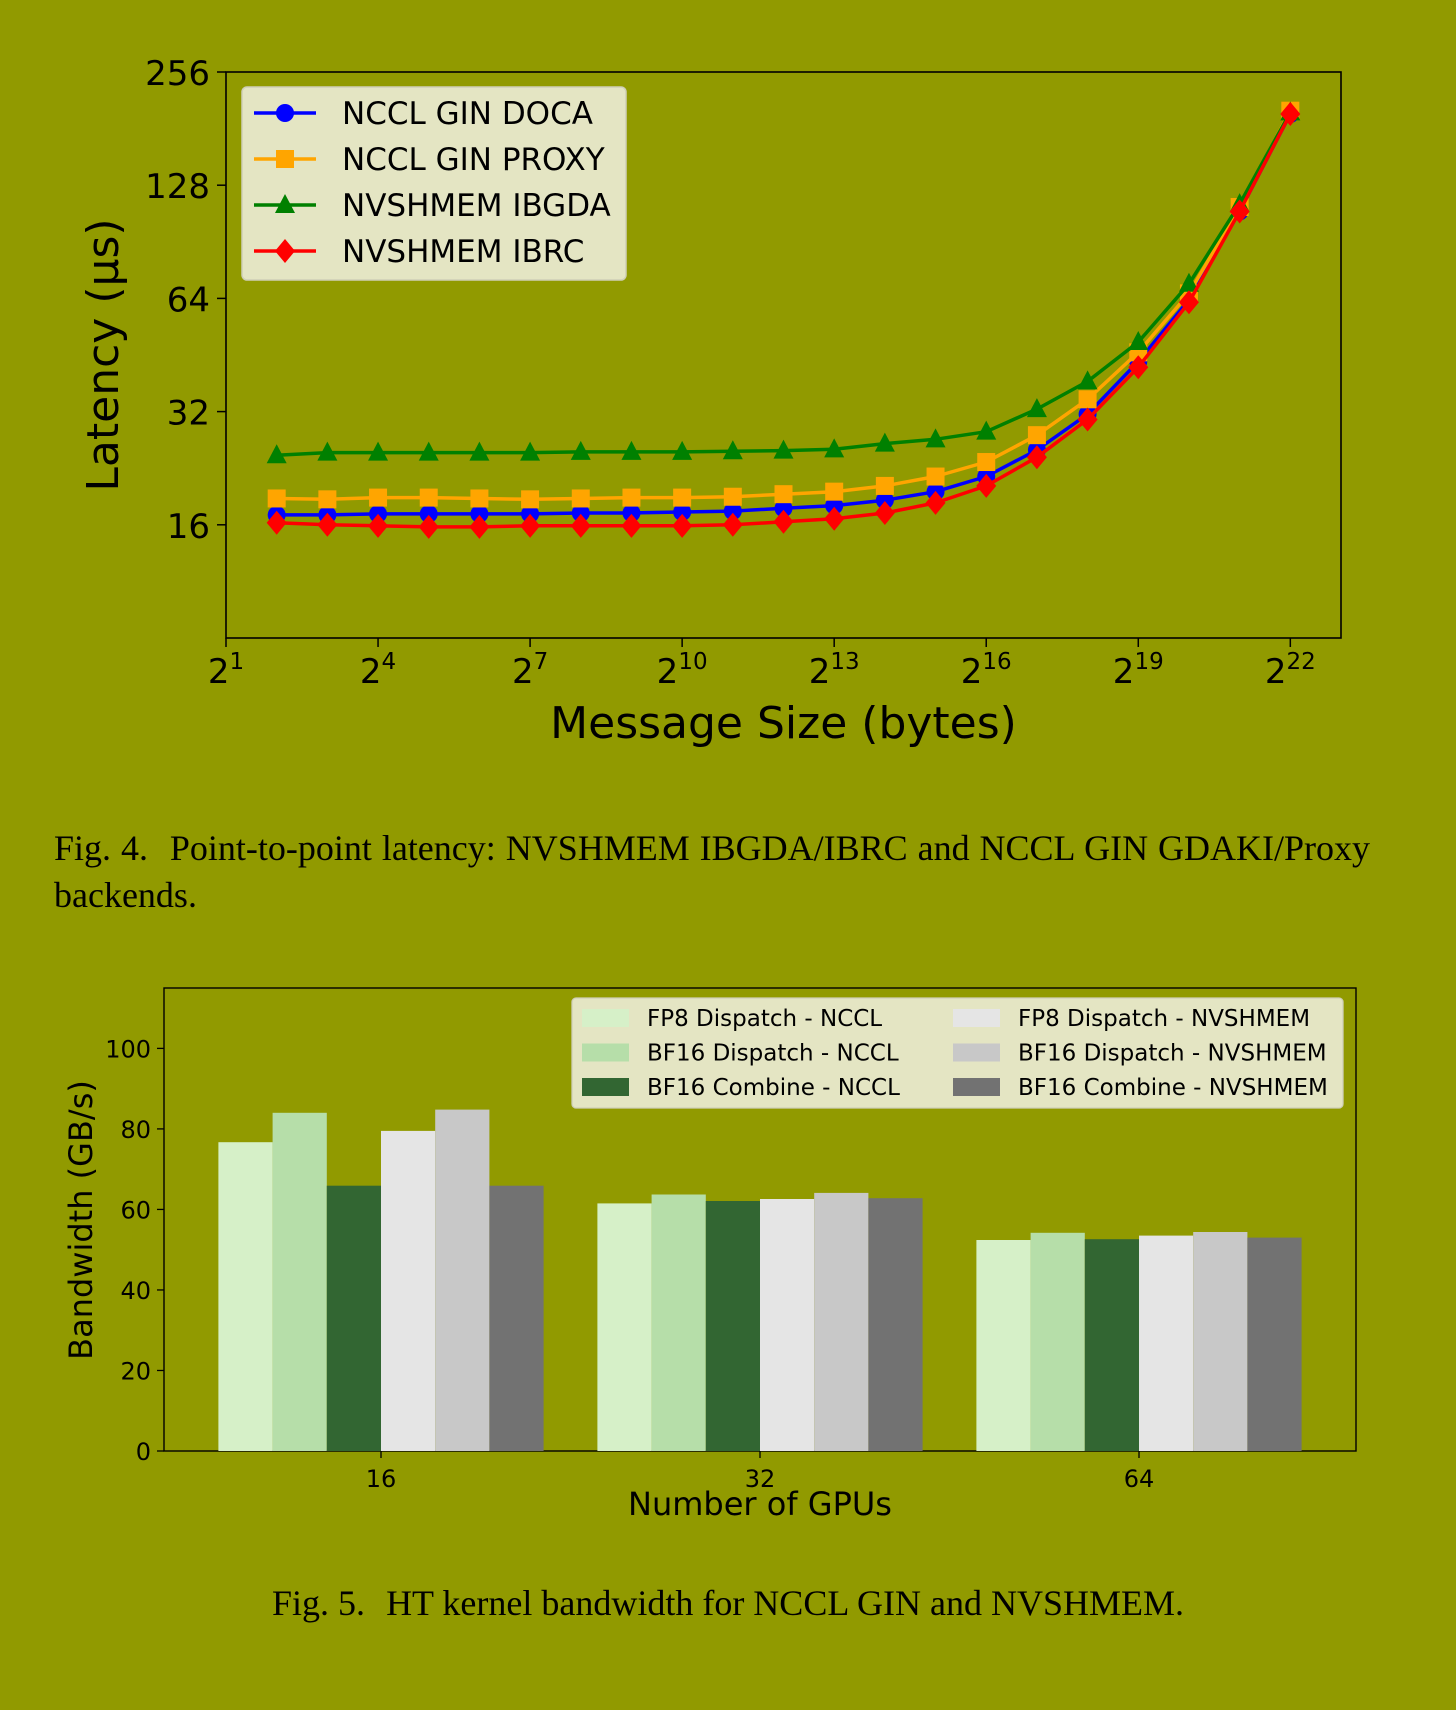 The width and height of the screenshot is (1456, 1710). What do you see at coordinates (1148, 662) in the screenshot?
I see `x-tick-exponent: 19` at bounding box center [1148, 662].